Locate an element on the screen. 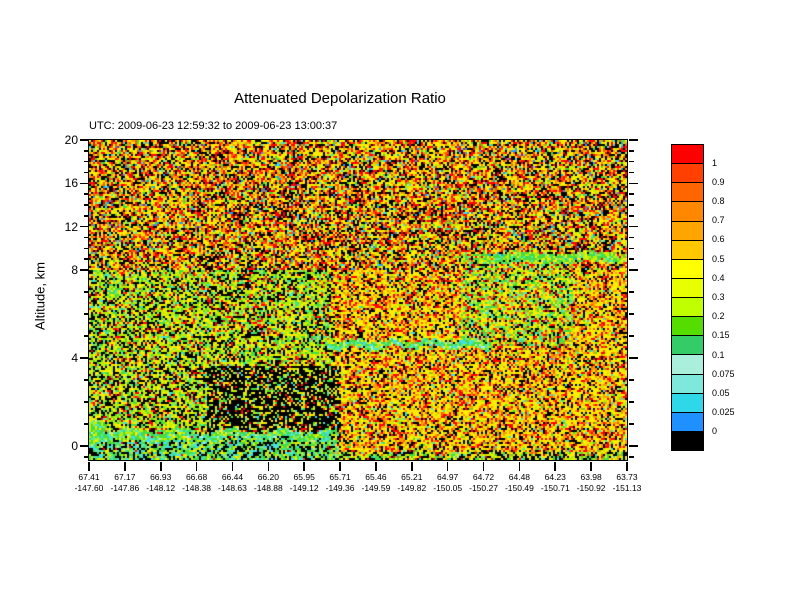  x-tick-label: 64.72 -150.27 is located at coordinates (484, 483).